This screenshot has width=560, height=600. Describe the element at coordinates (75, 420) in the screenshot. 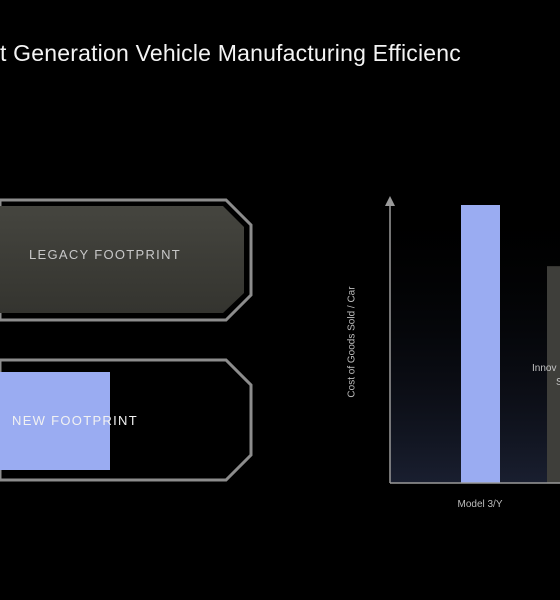

I see `new-footprint-label: NEW FOOTPRINT` at that location.